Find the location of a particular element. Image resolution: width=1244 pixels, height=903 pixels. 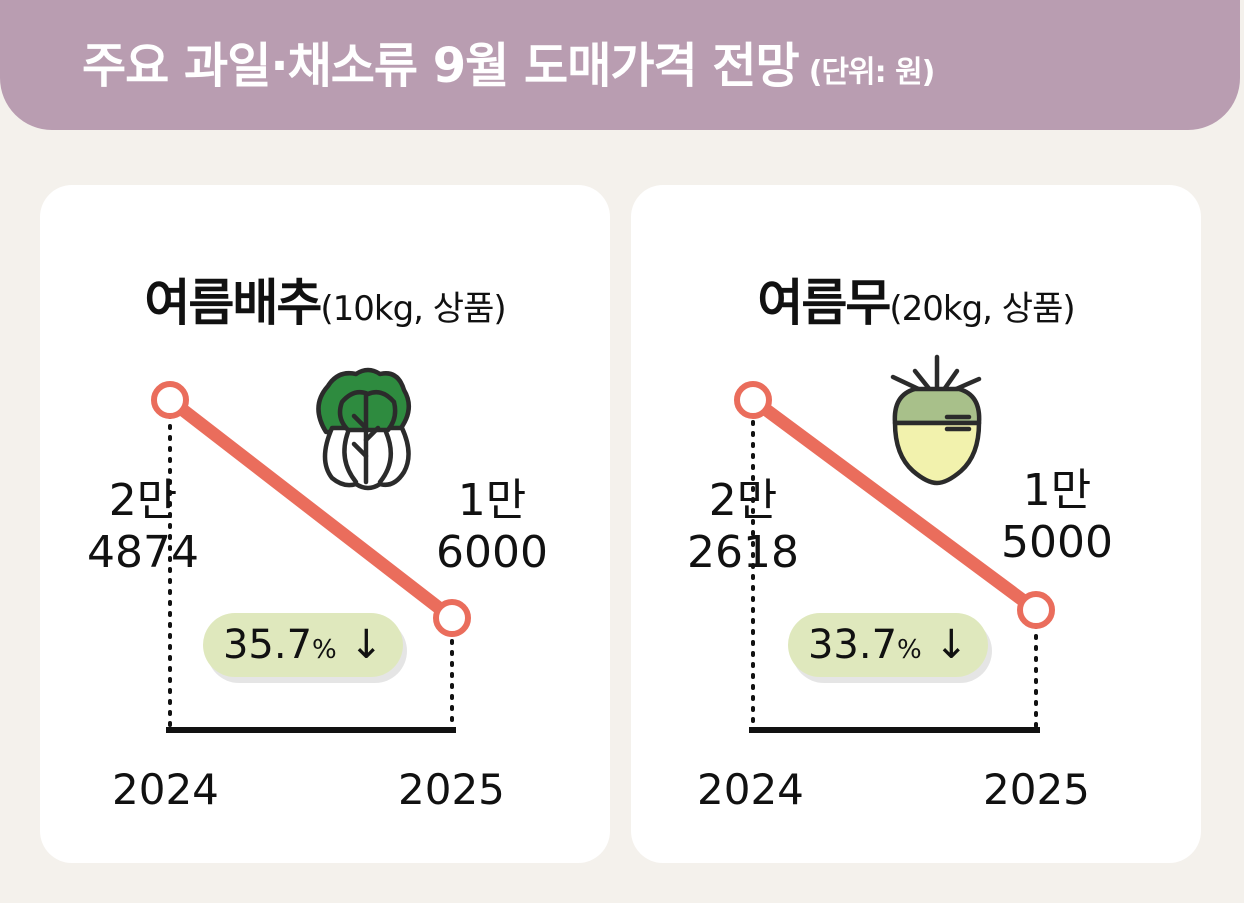

value-label-line: 6000 is located at coordinates (492, 552).